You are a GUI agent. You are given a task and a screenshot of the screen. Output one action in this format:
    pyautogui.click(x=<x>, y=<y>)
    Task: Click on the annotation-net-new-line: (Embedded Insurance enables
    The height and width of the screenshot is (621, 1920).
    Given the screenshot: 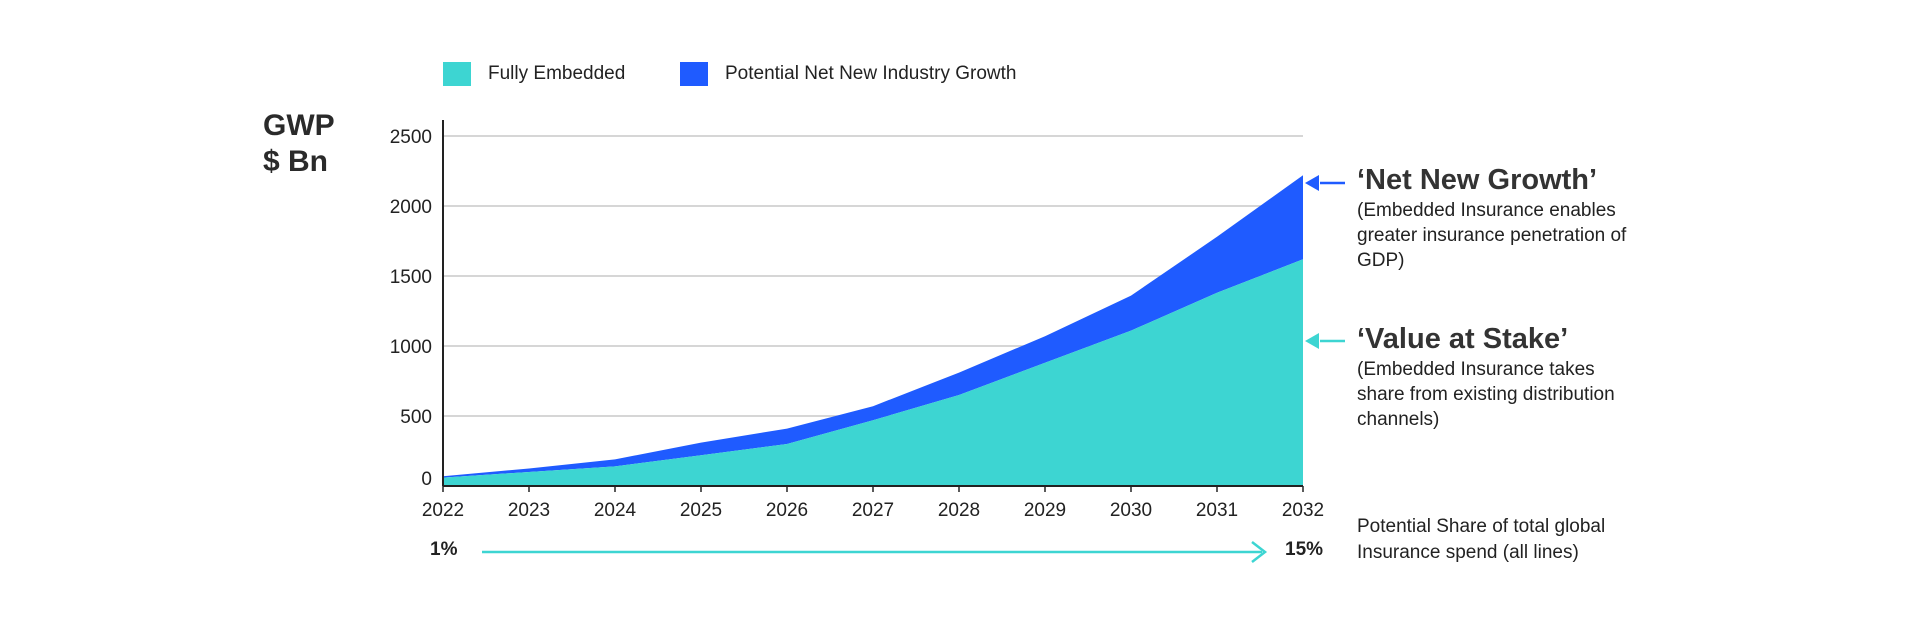 What is the action you would take?
    pyautogui.click(x=1486, y=210)
    